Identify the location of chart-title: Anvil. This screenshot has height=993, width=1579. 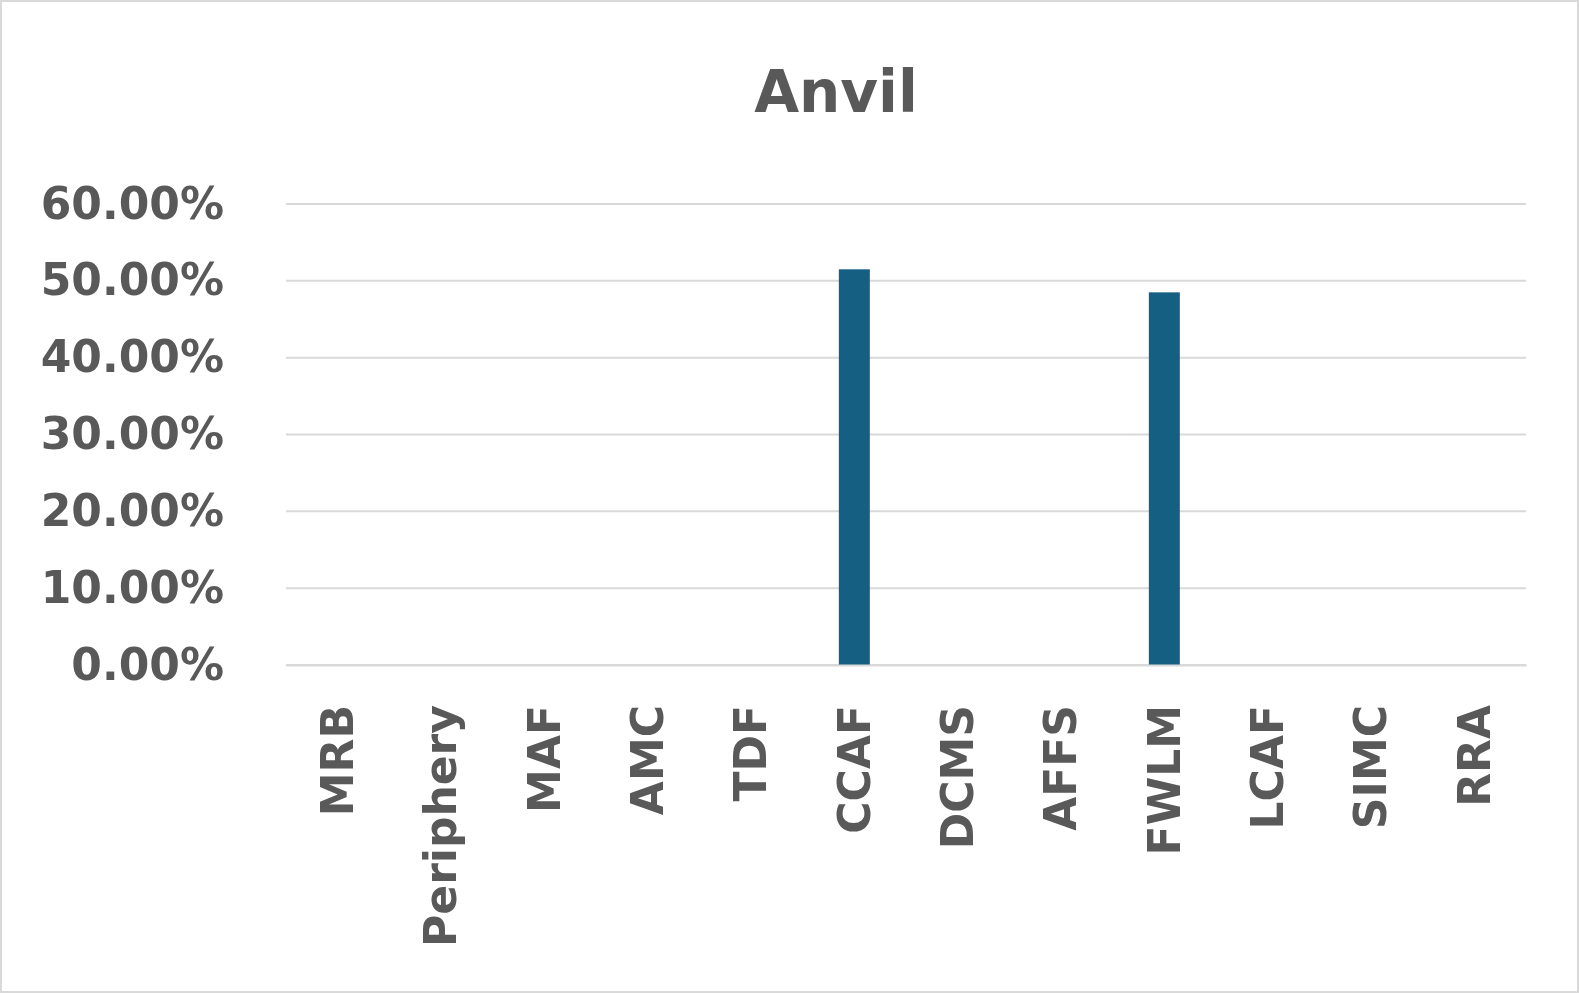
(836, 92).